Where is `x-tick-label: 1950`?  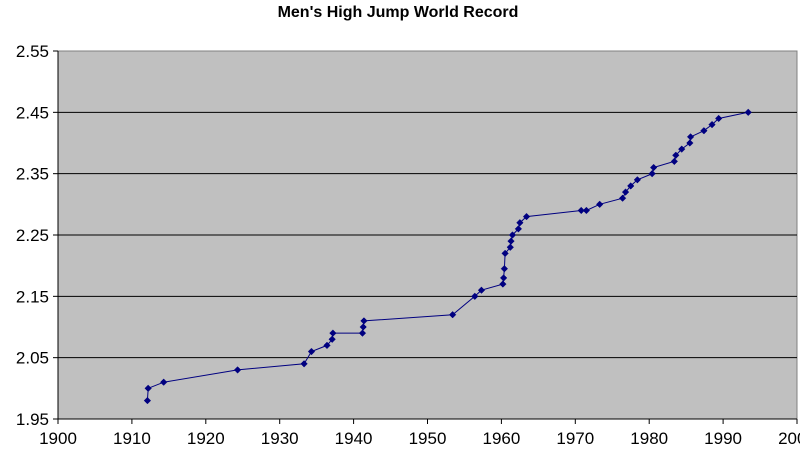
x-tick-label: 1950 is located at coordinates (428, 438).